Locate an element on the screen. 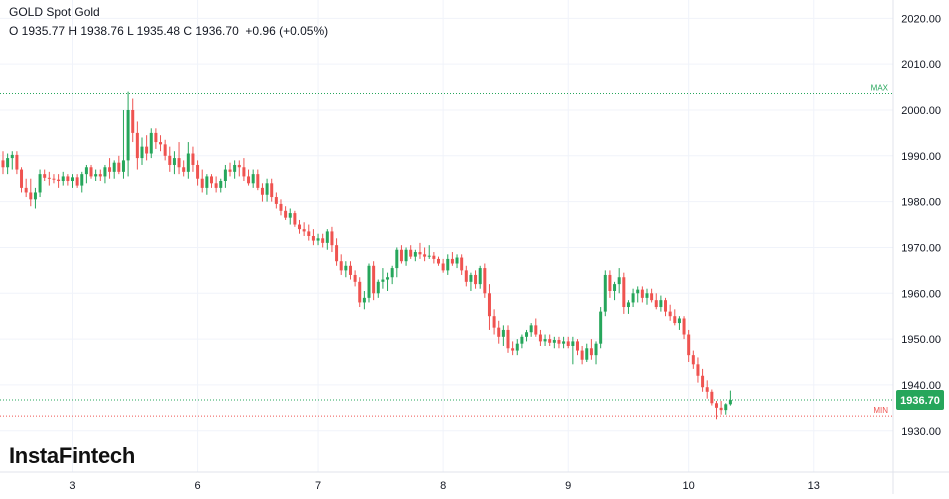 The height and width of the screenshot is (499, 949). x-tick-label: 3 is located at coordinates (72, 486).